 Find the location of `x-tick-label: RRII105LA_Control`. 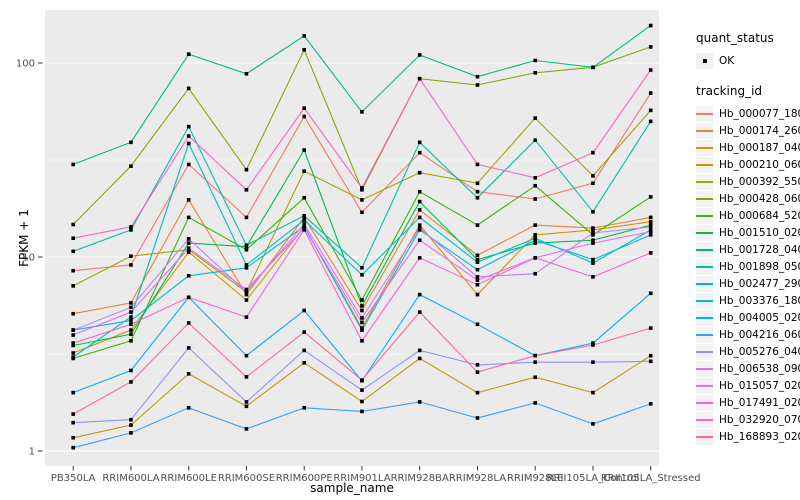

x-tick-label: RRII105LA_Control is located at coordinates (593, 478).